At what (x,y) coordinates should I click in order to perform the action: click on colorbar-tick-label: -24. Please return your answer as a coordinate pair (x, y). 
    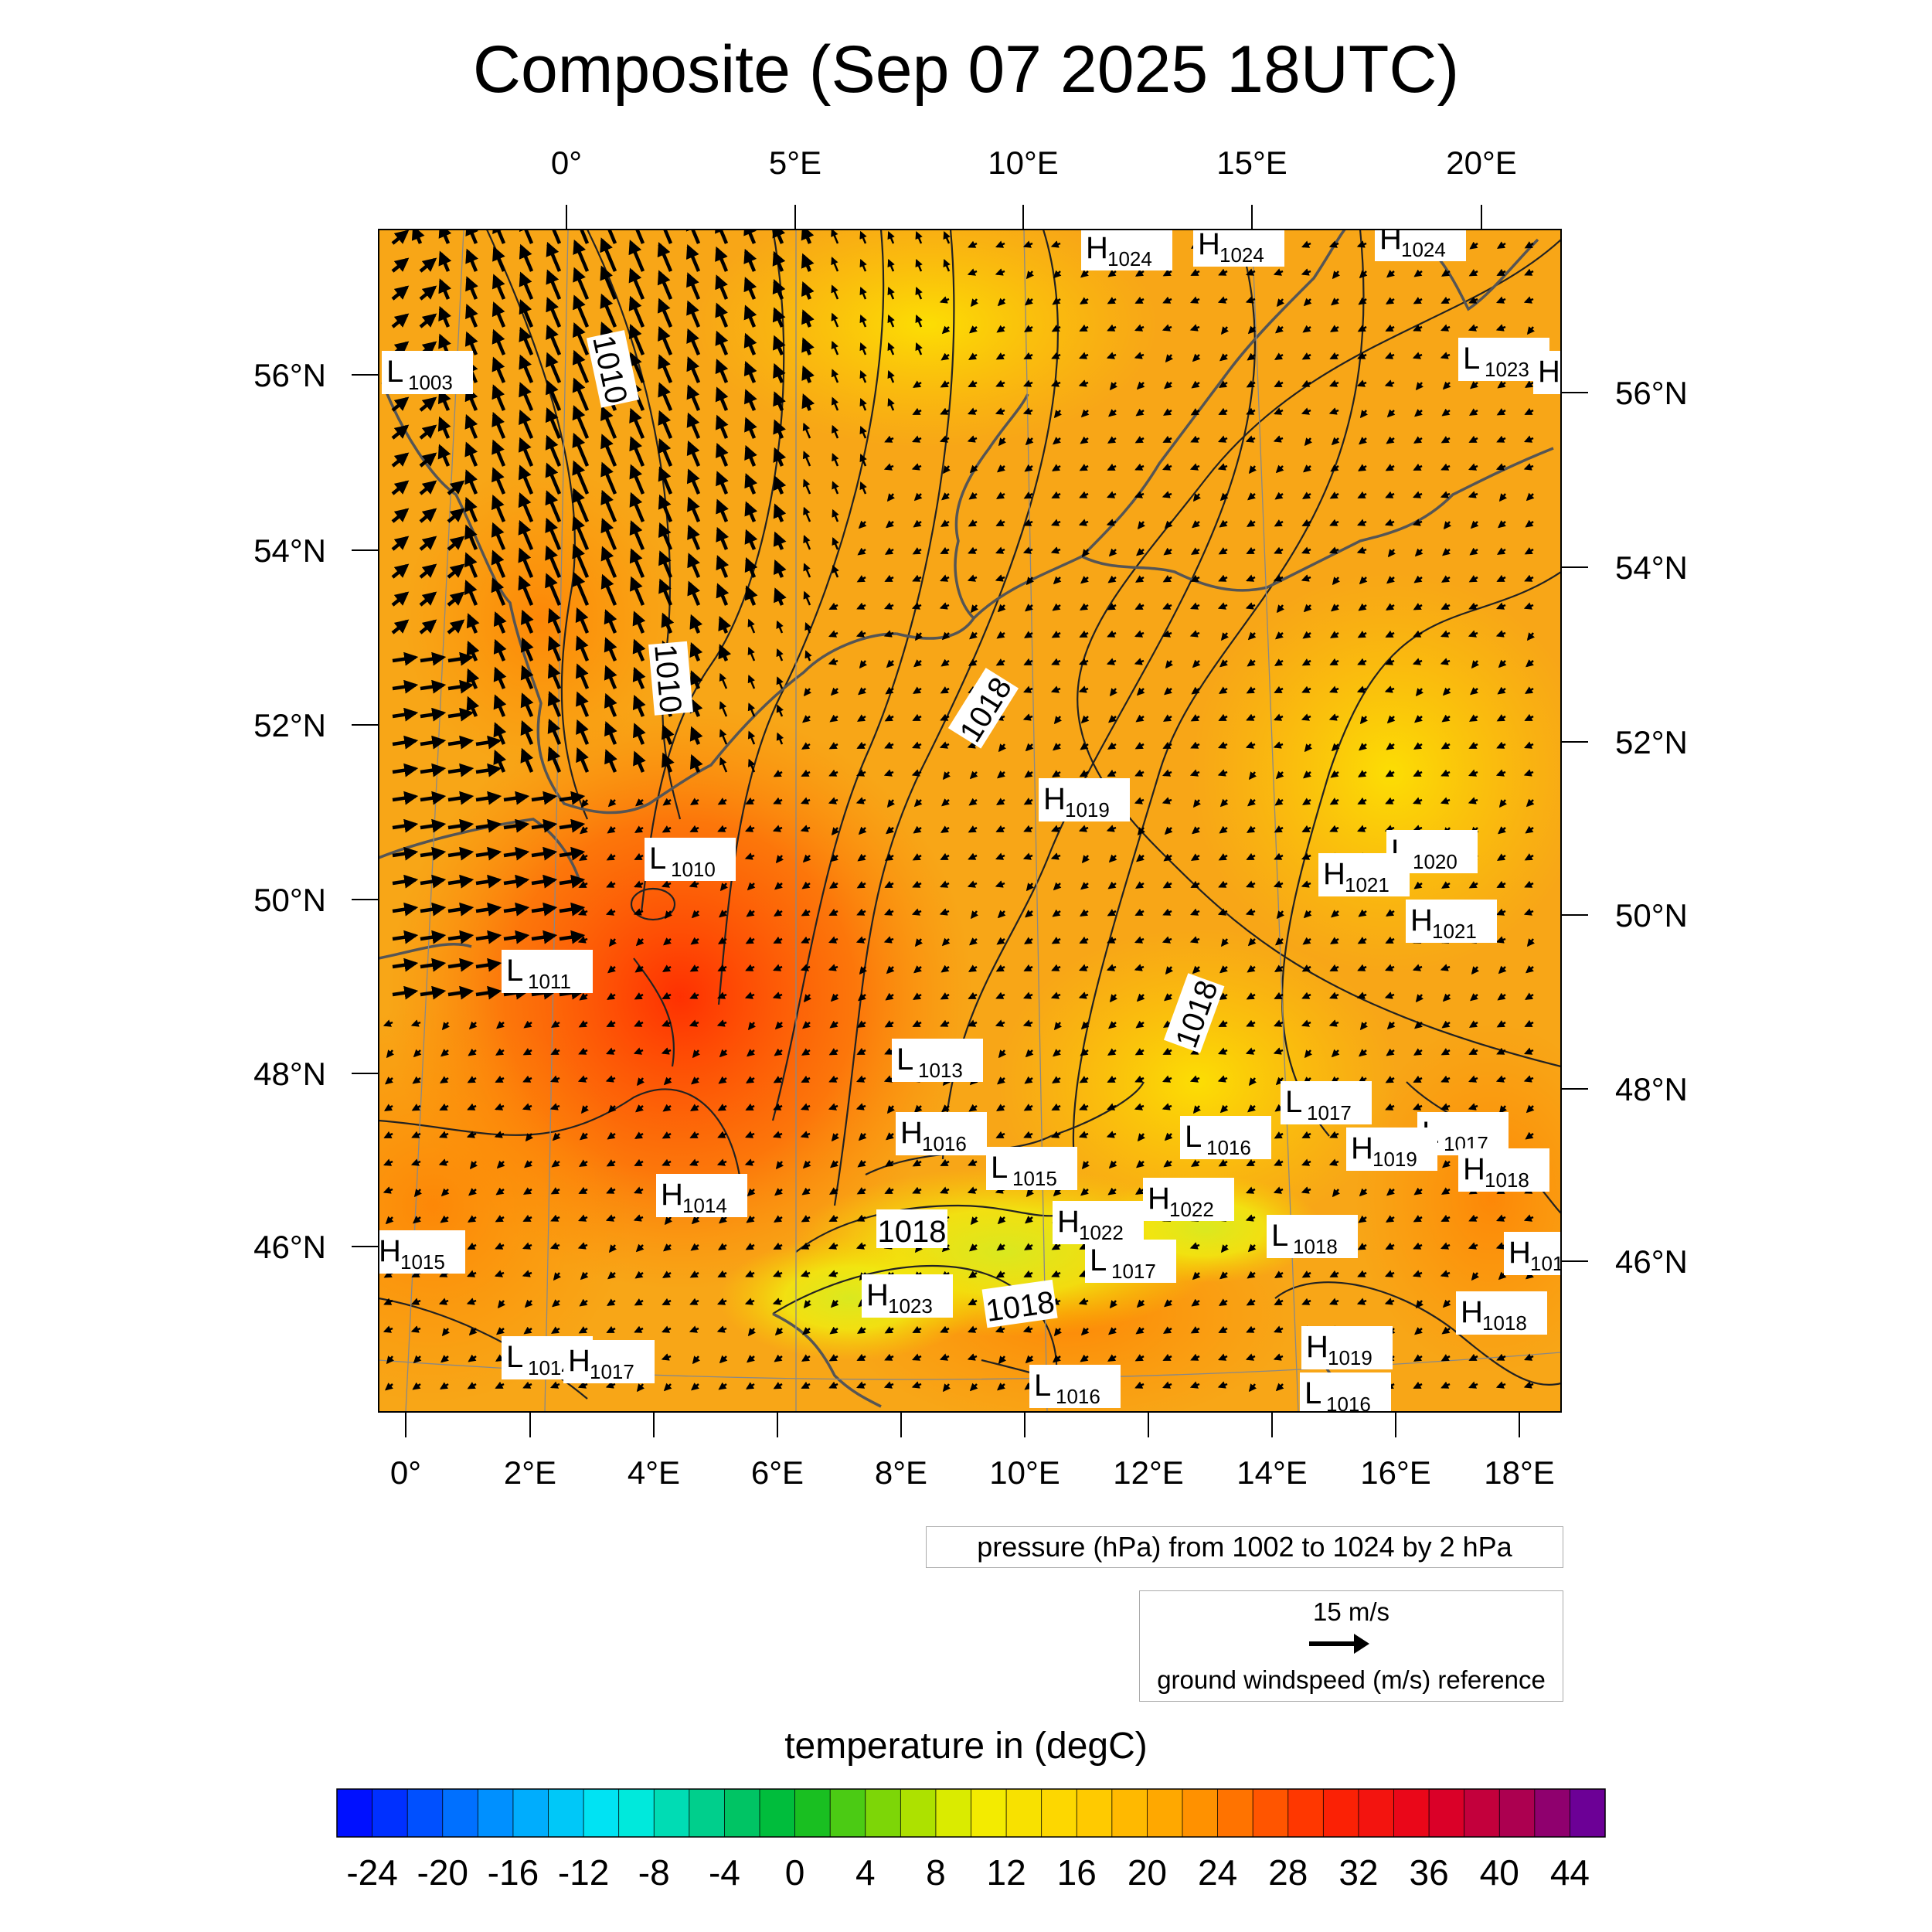
    Looking at the image, I should click on (372, 1872).